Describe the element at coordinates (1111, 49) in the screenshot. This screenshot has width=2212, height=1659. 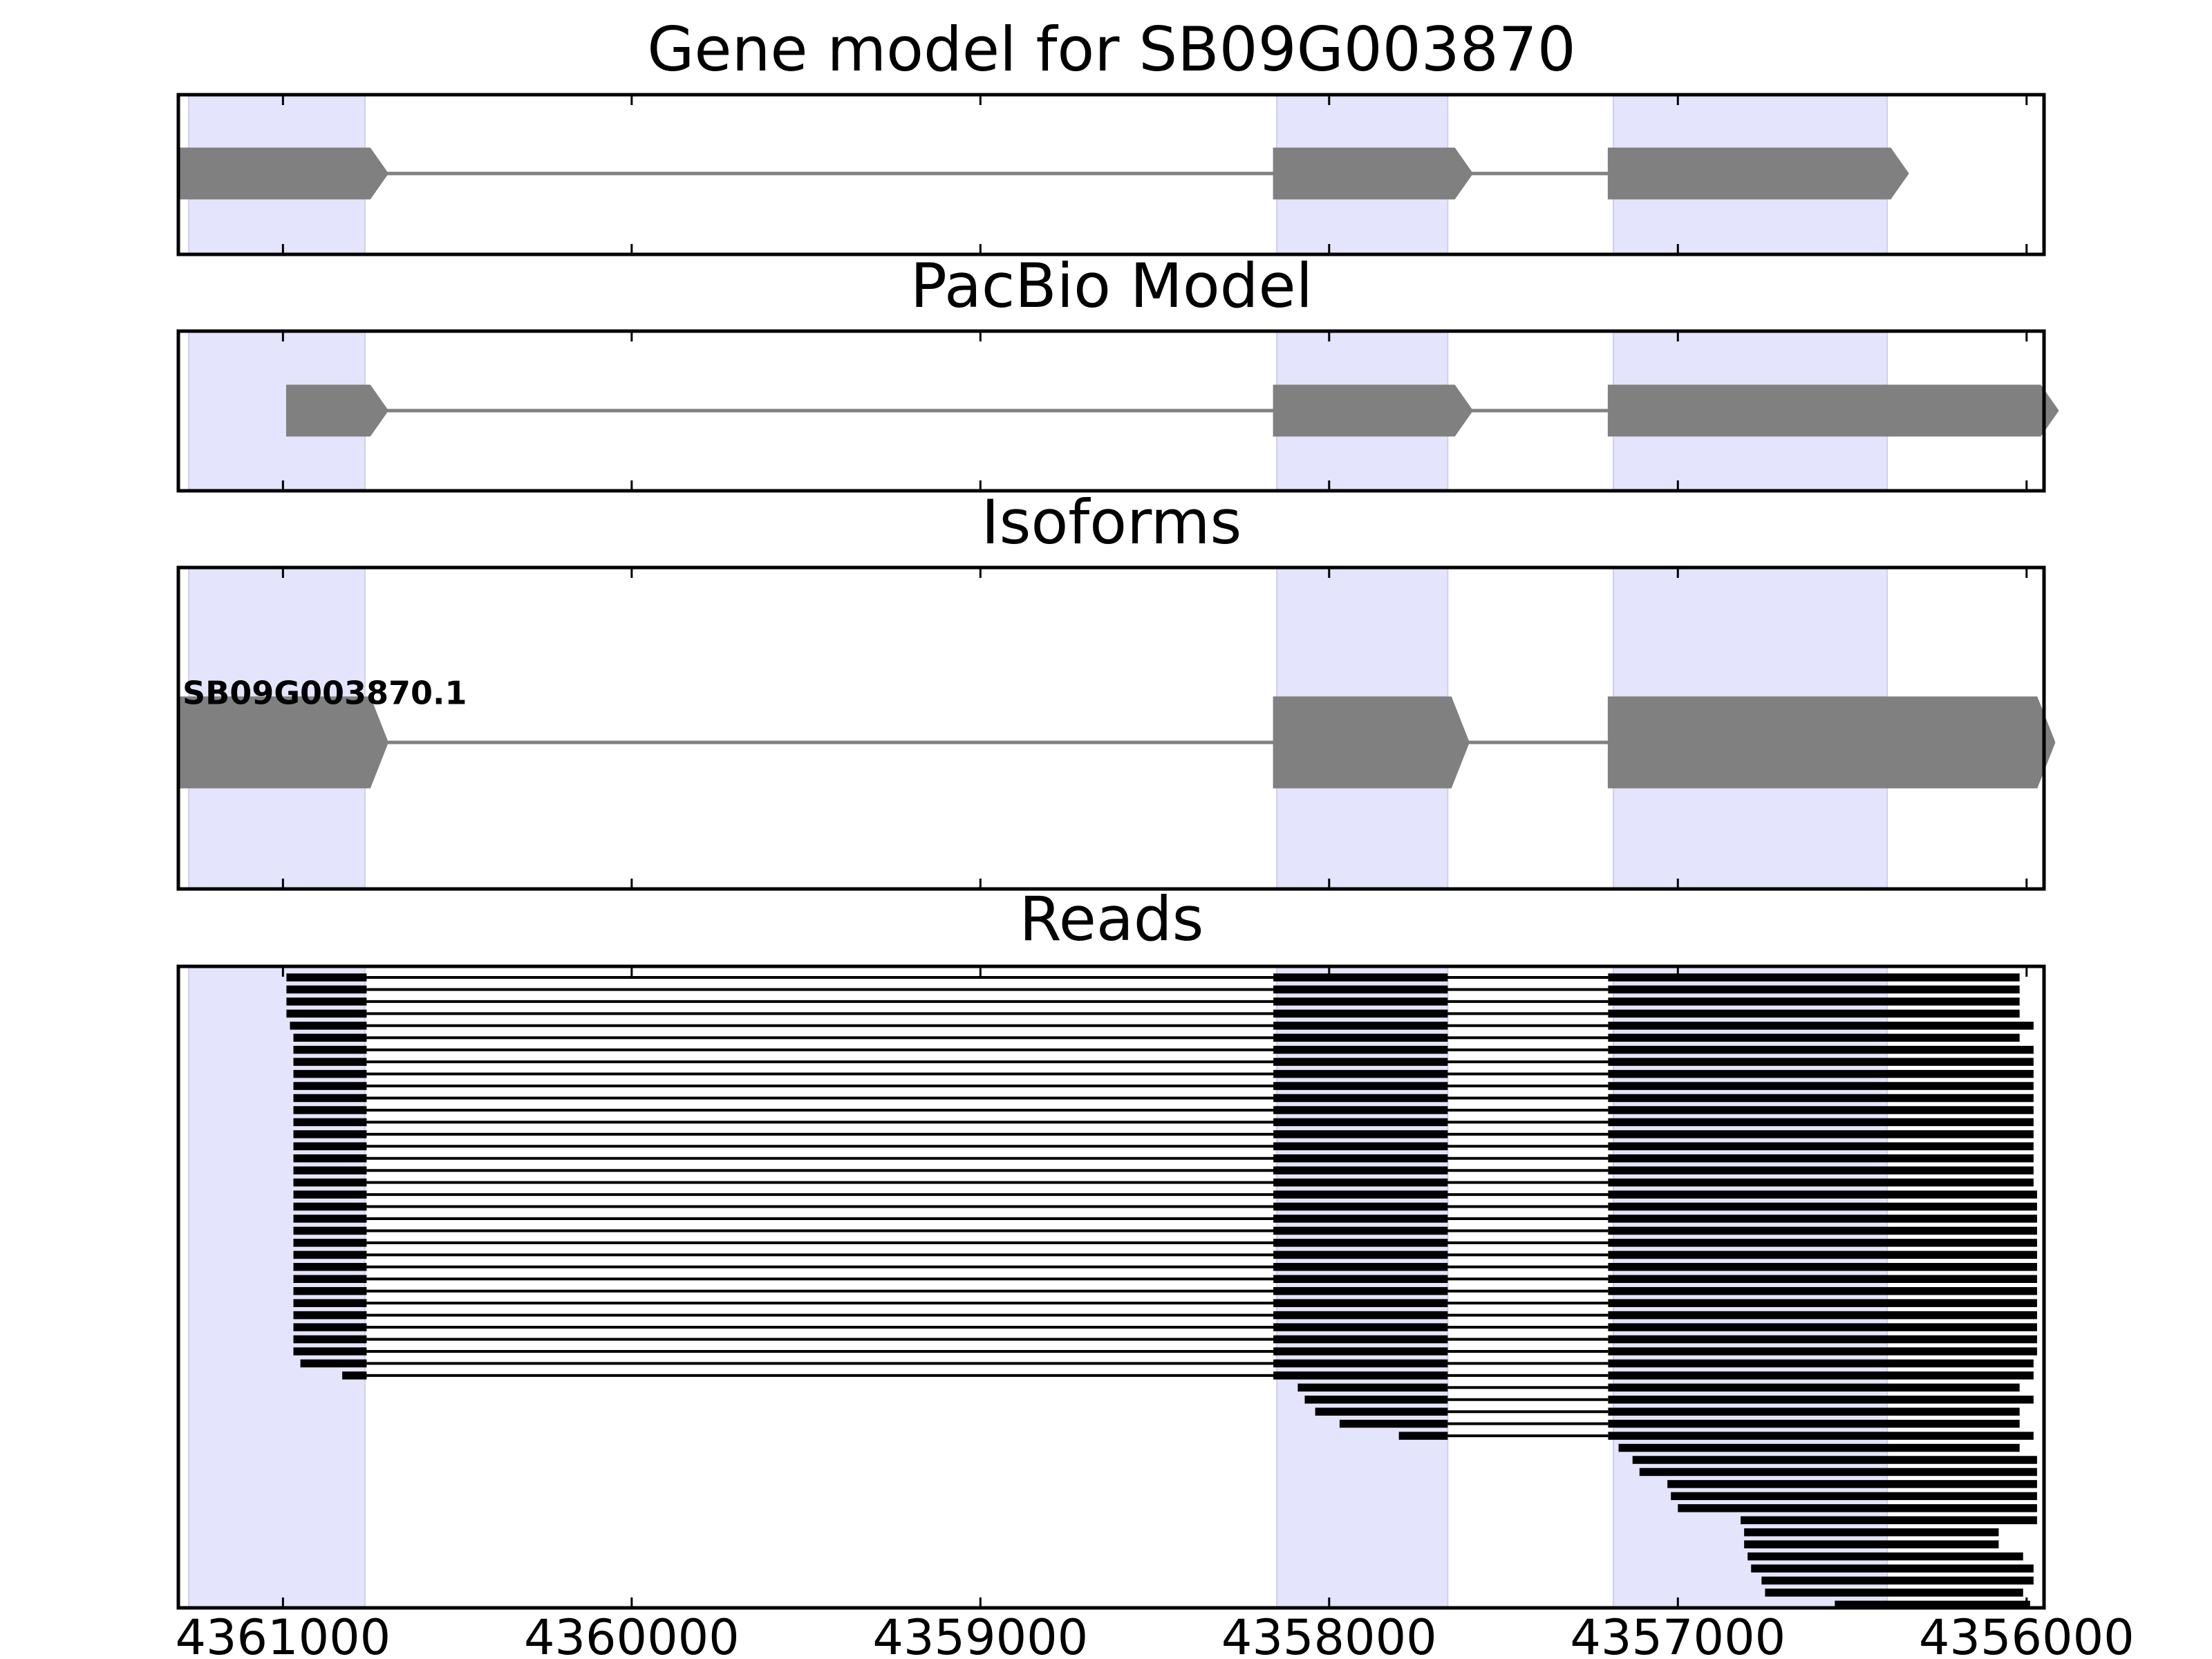
I see `gene-model-title: Gene model for SB09G003870` at that location.